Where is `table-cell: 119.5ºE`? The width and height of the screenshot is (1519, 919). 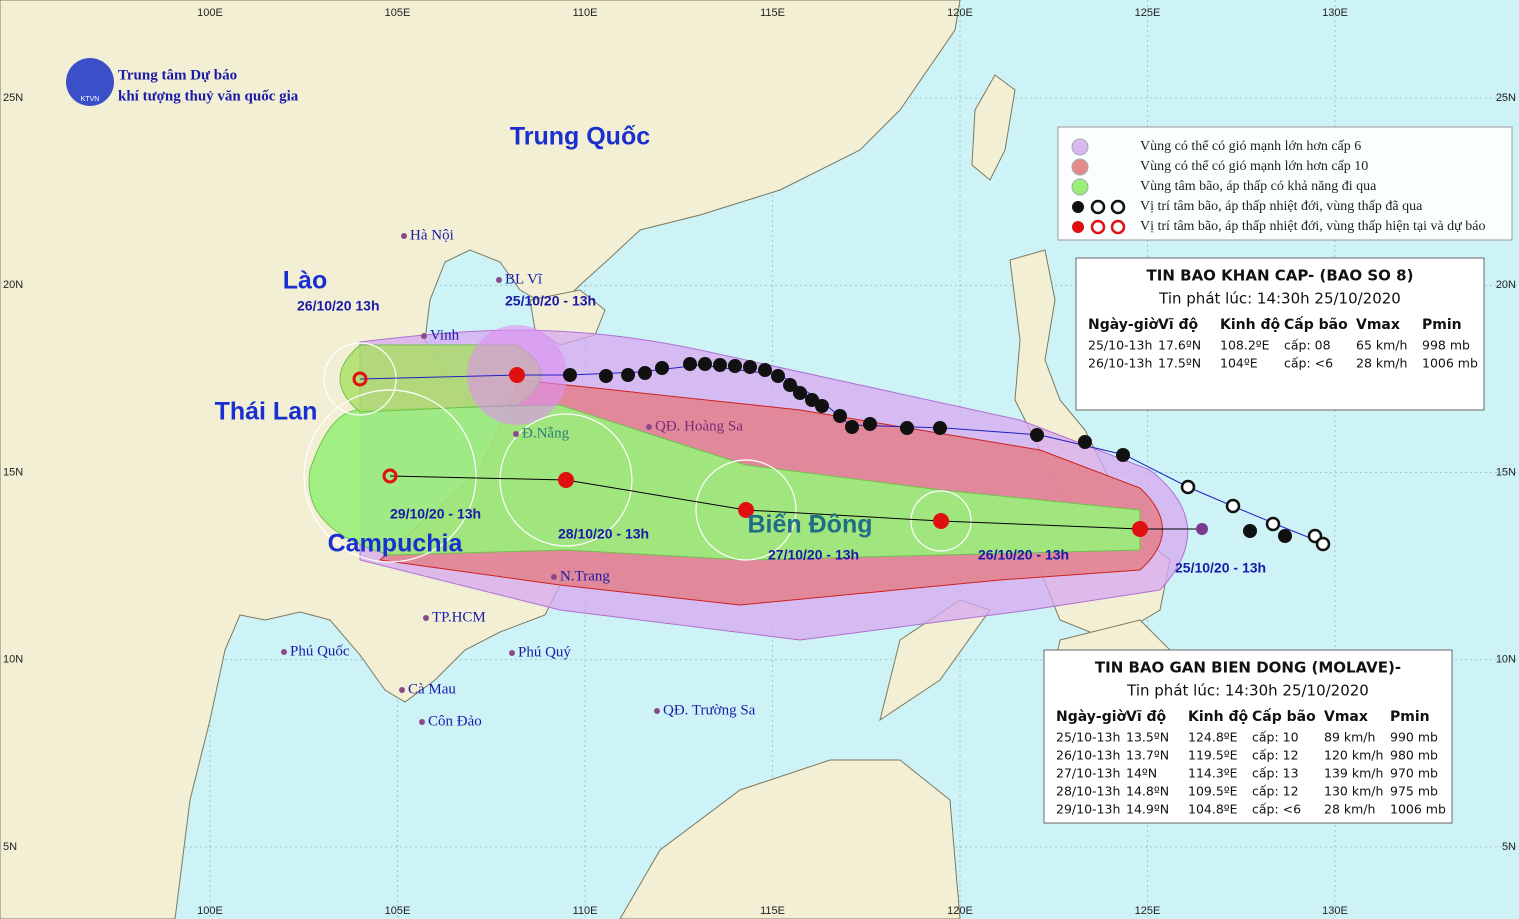 table-cell: 119.5ºE is located at coordinates (1213, 755).